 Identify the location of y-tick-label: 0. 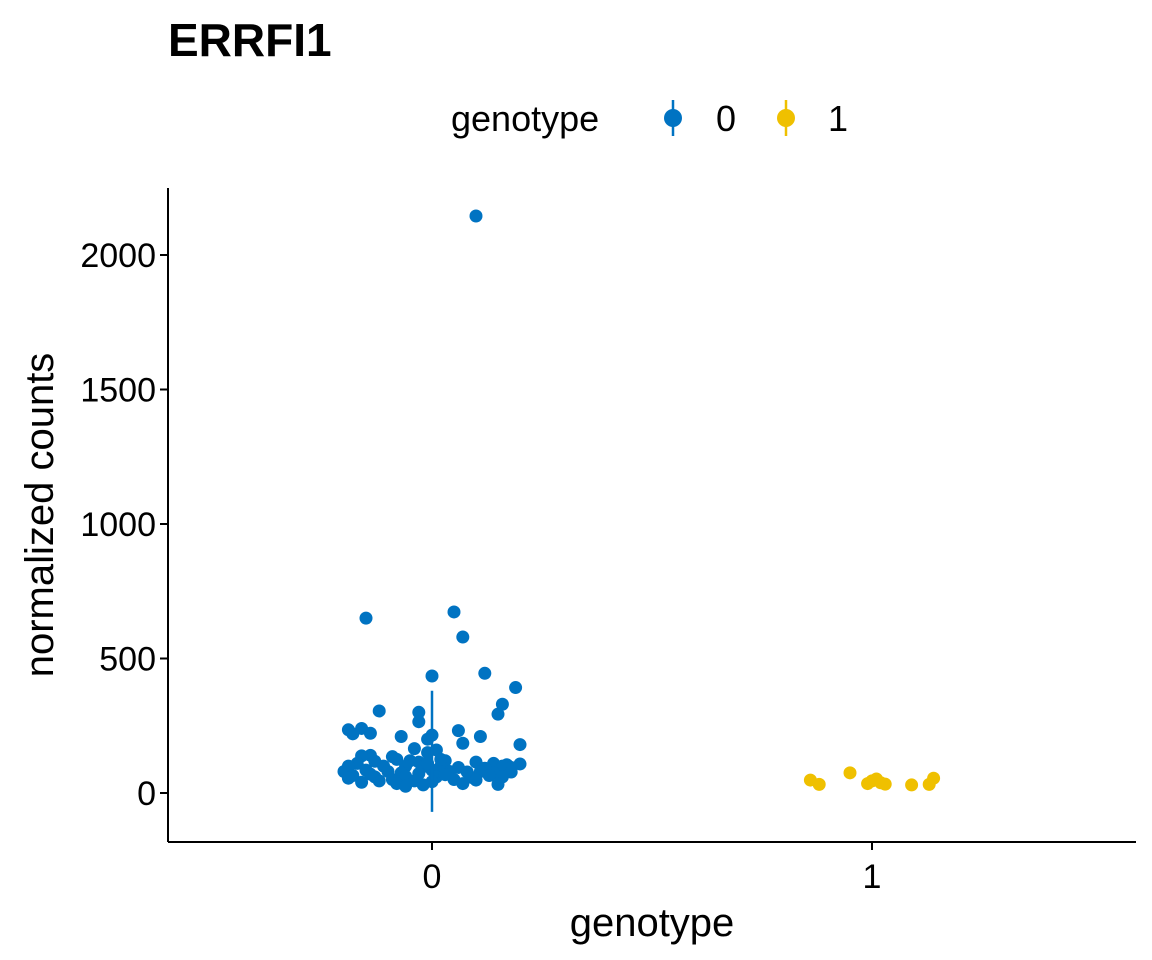
(146, 794).